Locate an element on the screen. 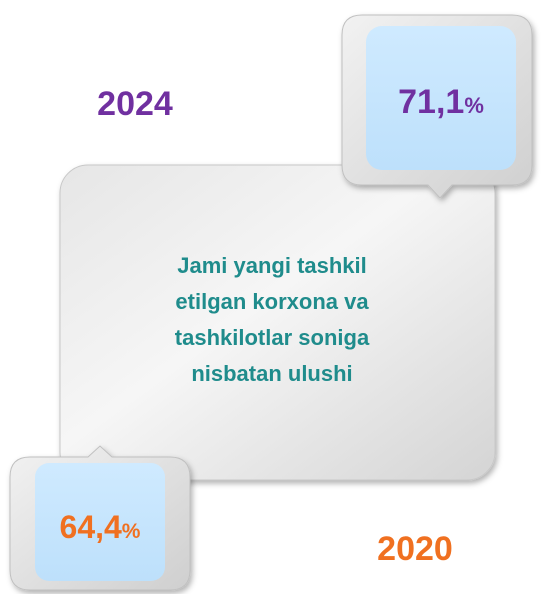 This screenshot has height=599, width=541. value-number: 71,1 is located at coordinates (431, 102).